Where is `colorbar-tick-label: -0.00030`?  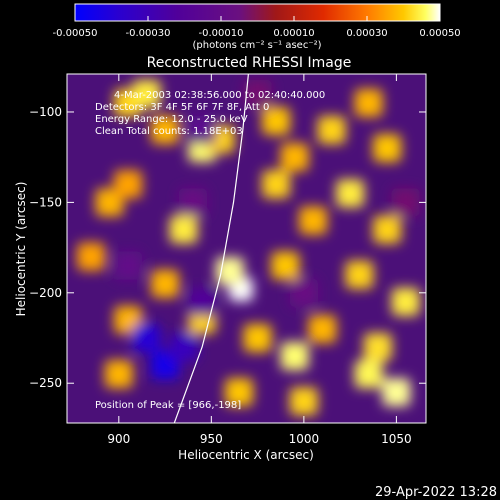 colorbar-tick-label: -0.00030 is located at coordinates (148, 33).